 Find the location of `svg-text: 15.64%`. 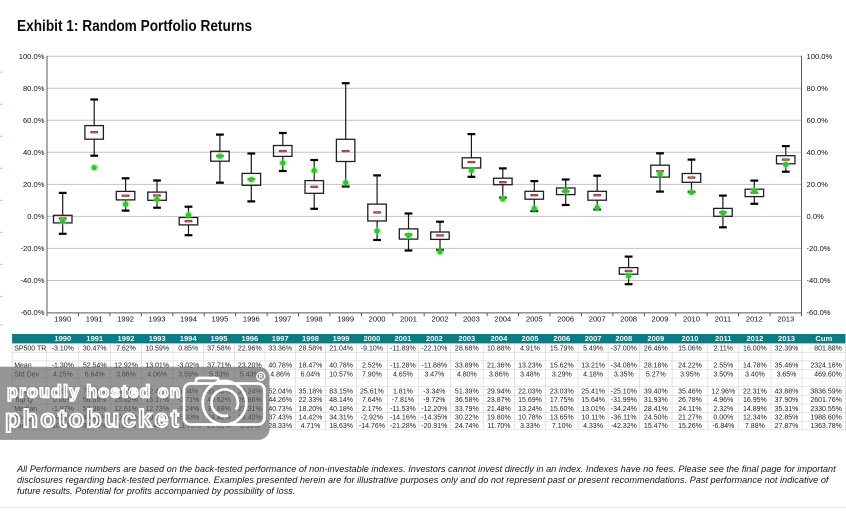

svg-text: 15.64% is located at coordinates (593, 400).